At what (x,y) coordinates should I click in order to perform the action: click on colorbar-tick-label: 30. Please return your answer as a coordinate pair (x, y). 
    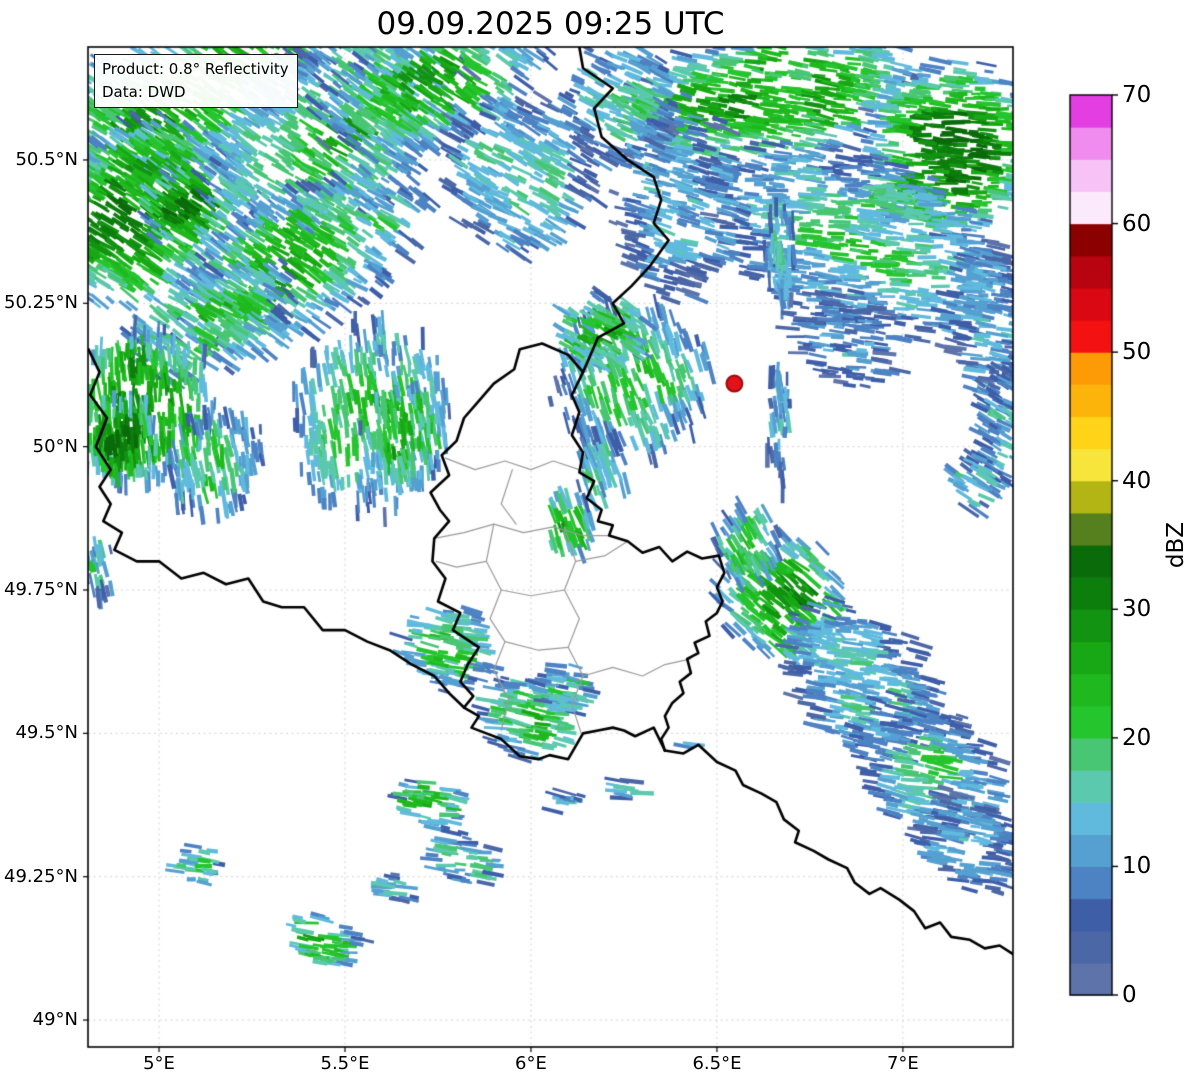
    Looking at the image, I should click on (1137, 609).